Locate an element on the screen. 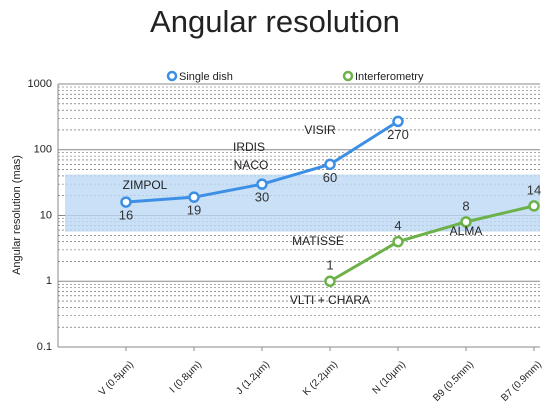 The height and width of the screenshot is (412, 550). y-tick-label: 1000 is located at coordinates (40, 84).